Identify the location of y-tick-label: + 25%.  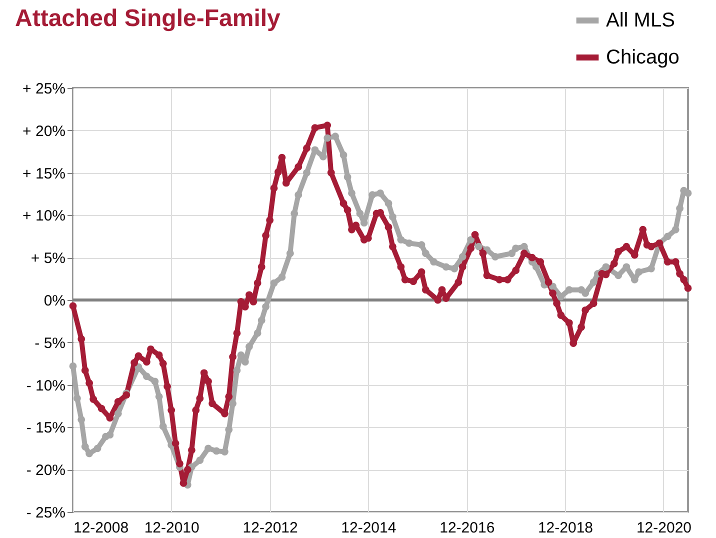
(44, 89).